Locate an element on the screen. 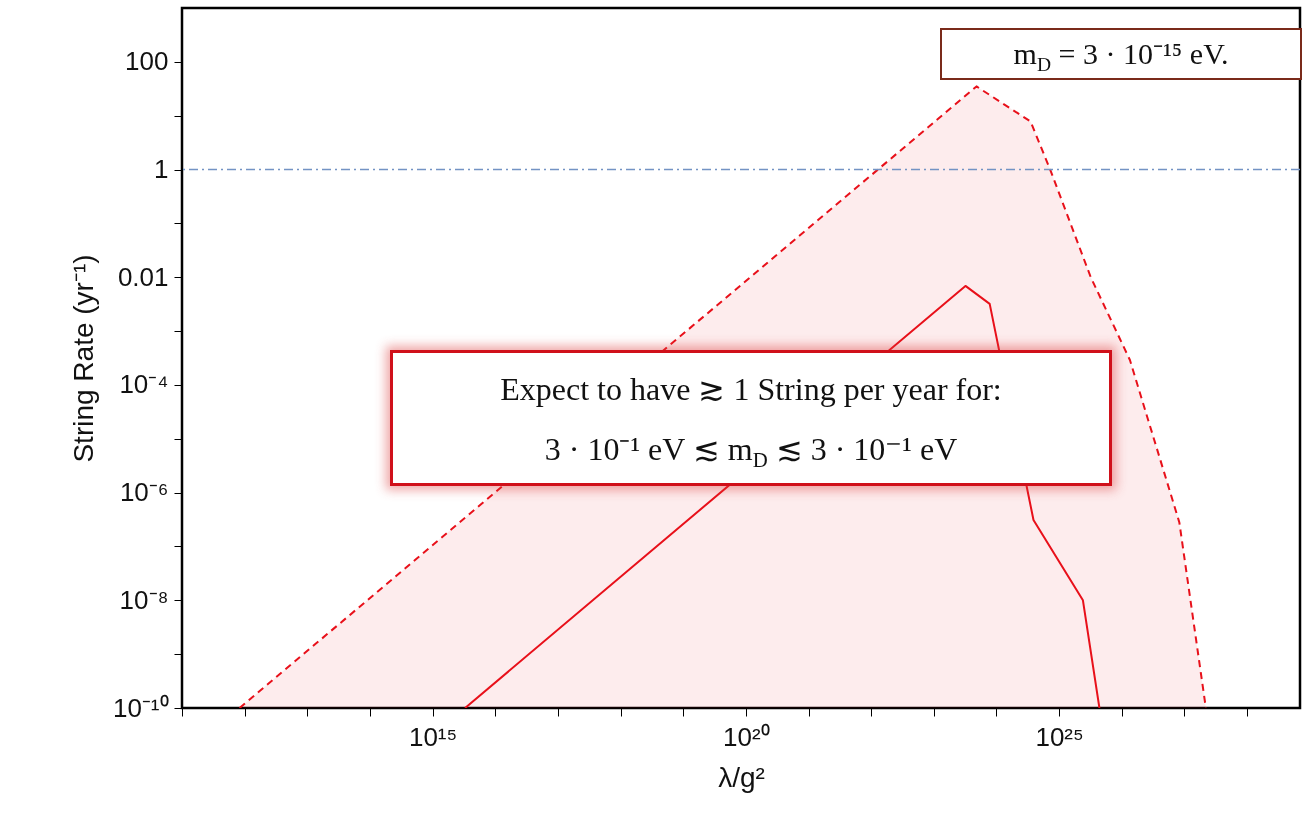 The image size is (1304, 830). annotation: Expect to have ≳ 1 String per year for: is located at coordinates (751, 389).